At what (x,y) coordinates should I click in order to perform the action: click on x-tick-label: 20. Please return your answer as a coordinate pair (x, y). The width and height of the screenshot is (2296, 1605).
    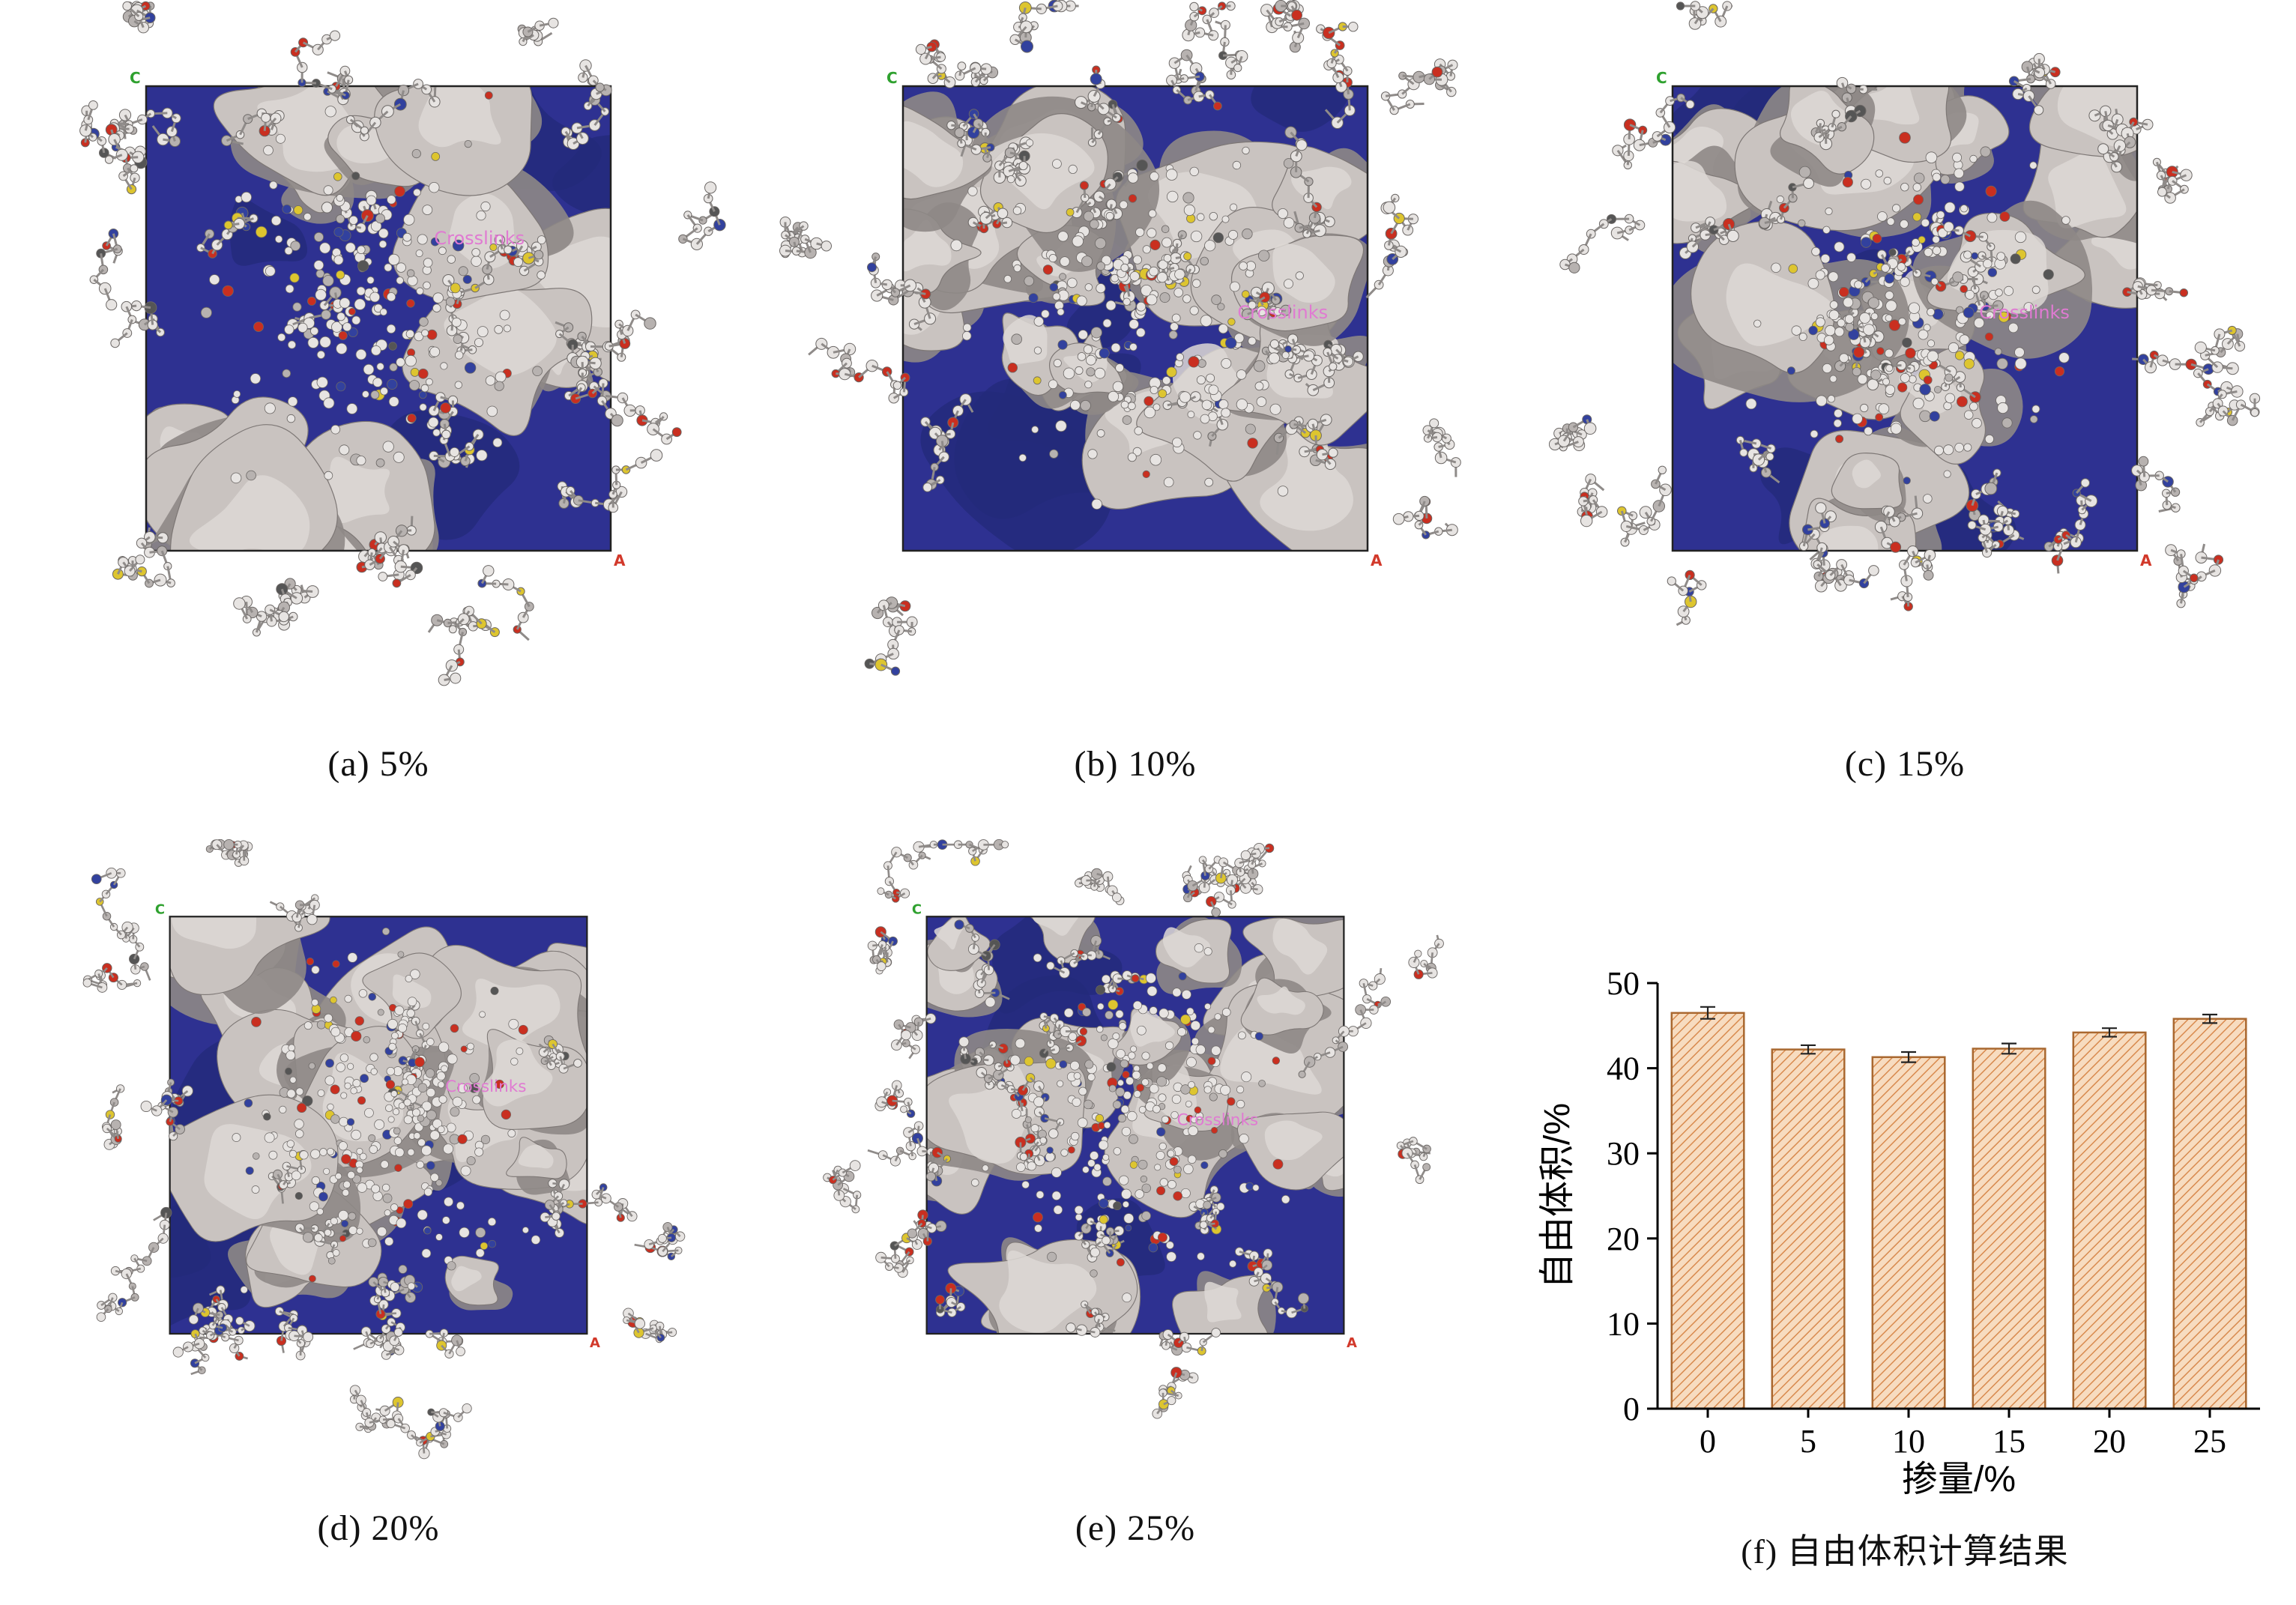
    Looking at the image, I should click on (2109, 1441).